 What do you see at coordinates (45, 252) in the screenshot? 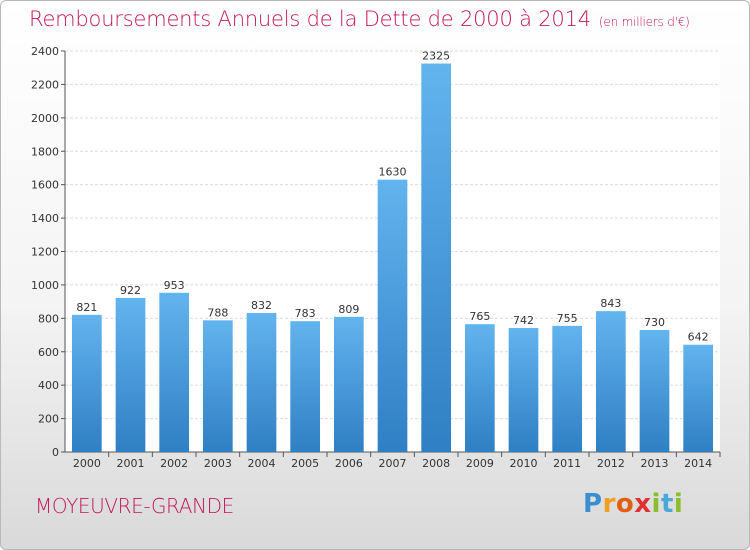
I see `y-tick-label: 1200` at bounding box center [45, 252].